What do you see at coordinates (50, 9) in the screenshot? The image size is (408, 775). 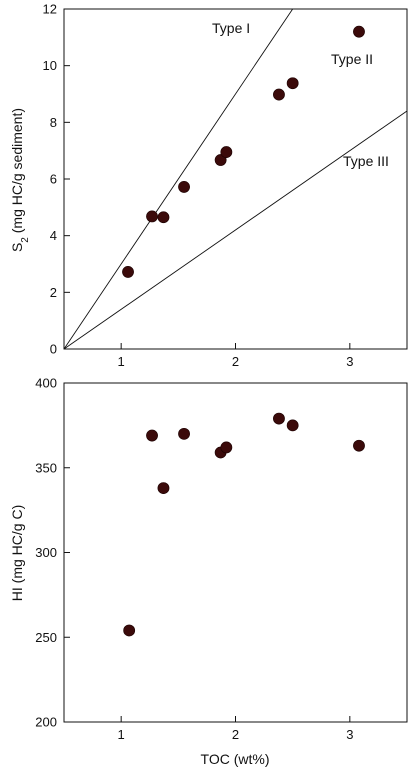 I see `s2-y-tick-label: 12` at bounding box center [50, 9].